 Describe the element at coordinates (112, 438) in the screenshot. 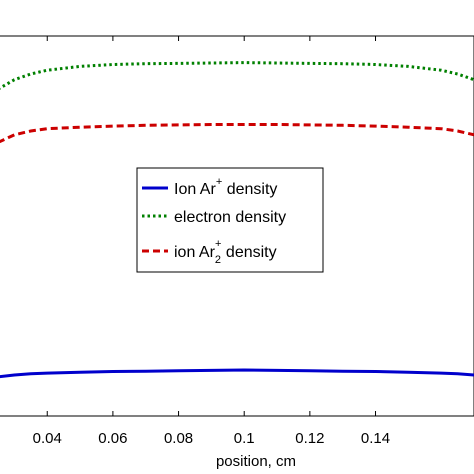

I see `x-tick-label: 0.06` at that location.